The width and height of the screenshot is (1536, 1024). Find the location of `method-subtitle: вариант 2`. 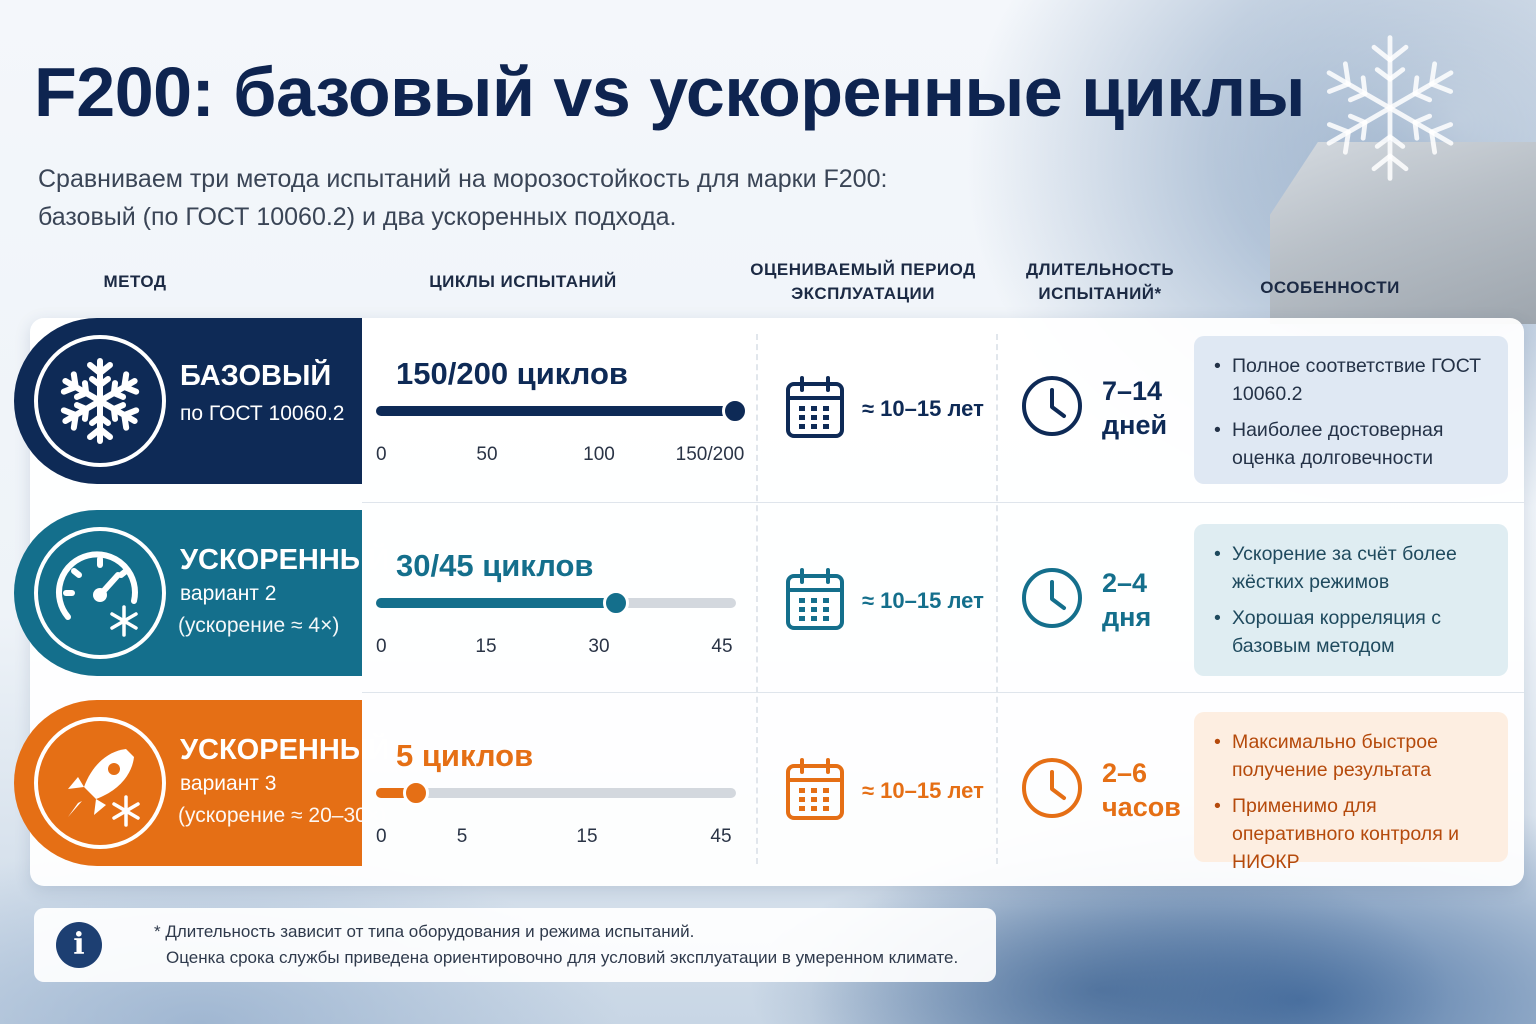

method-subtitle: вариант 2 is located at coordinates (228, 593).